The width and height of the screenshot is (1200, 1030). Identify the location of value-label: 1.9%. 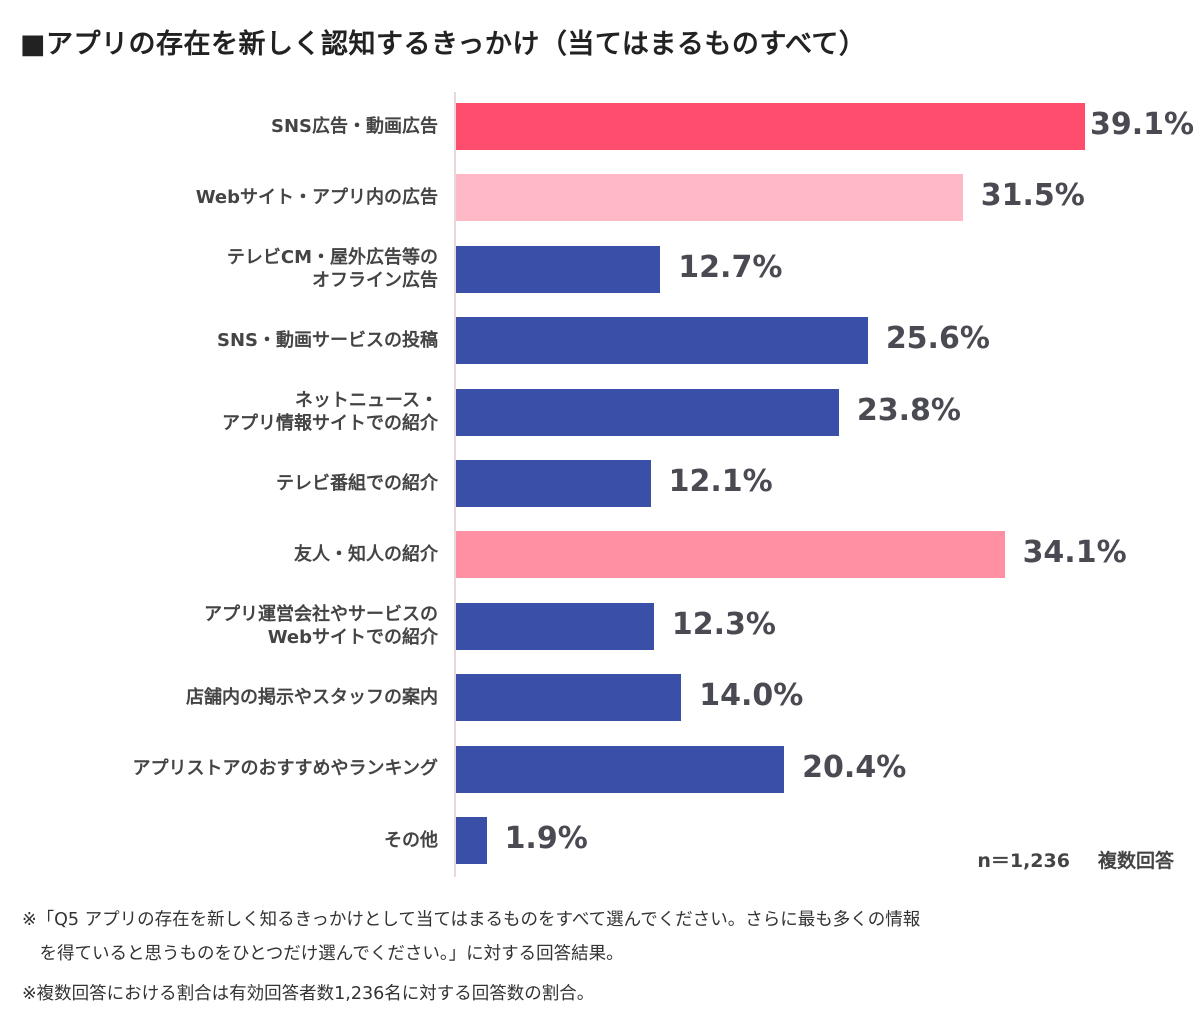
(546, 838).